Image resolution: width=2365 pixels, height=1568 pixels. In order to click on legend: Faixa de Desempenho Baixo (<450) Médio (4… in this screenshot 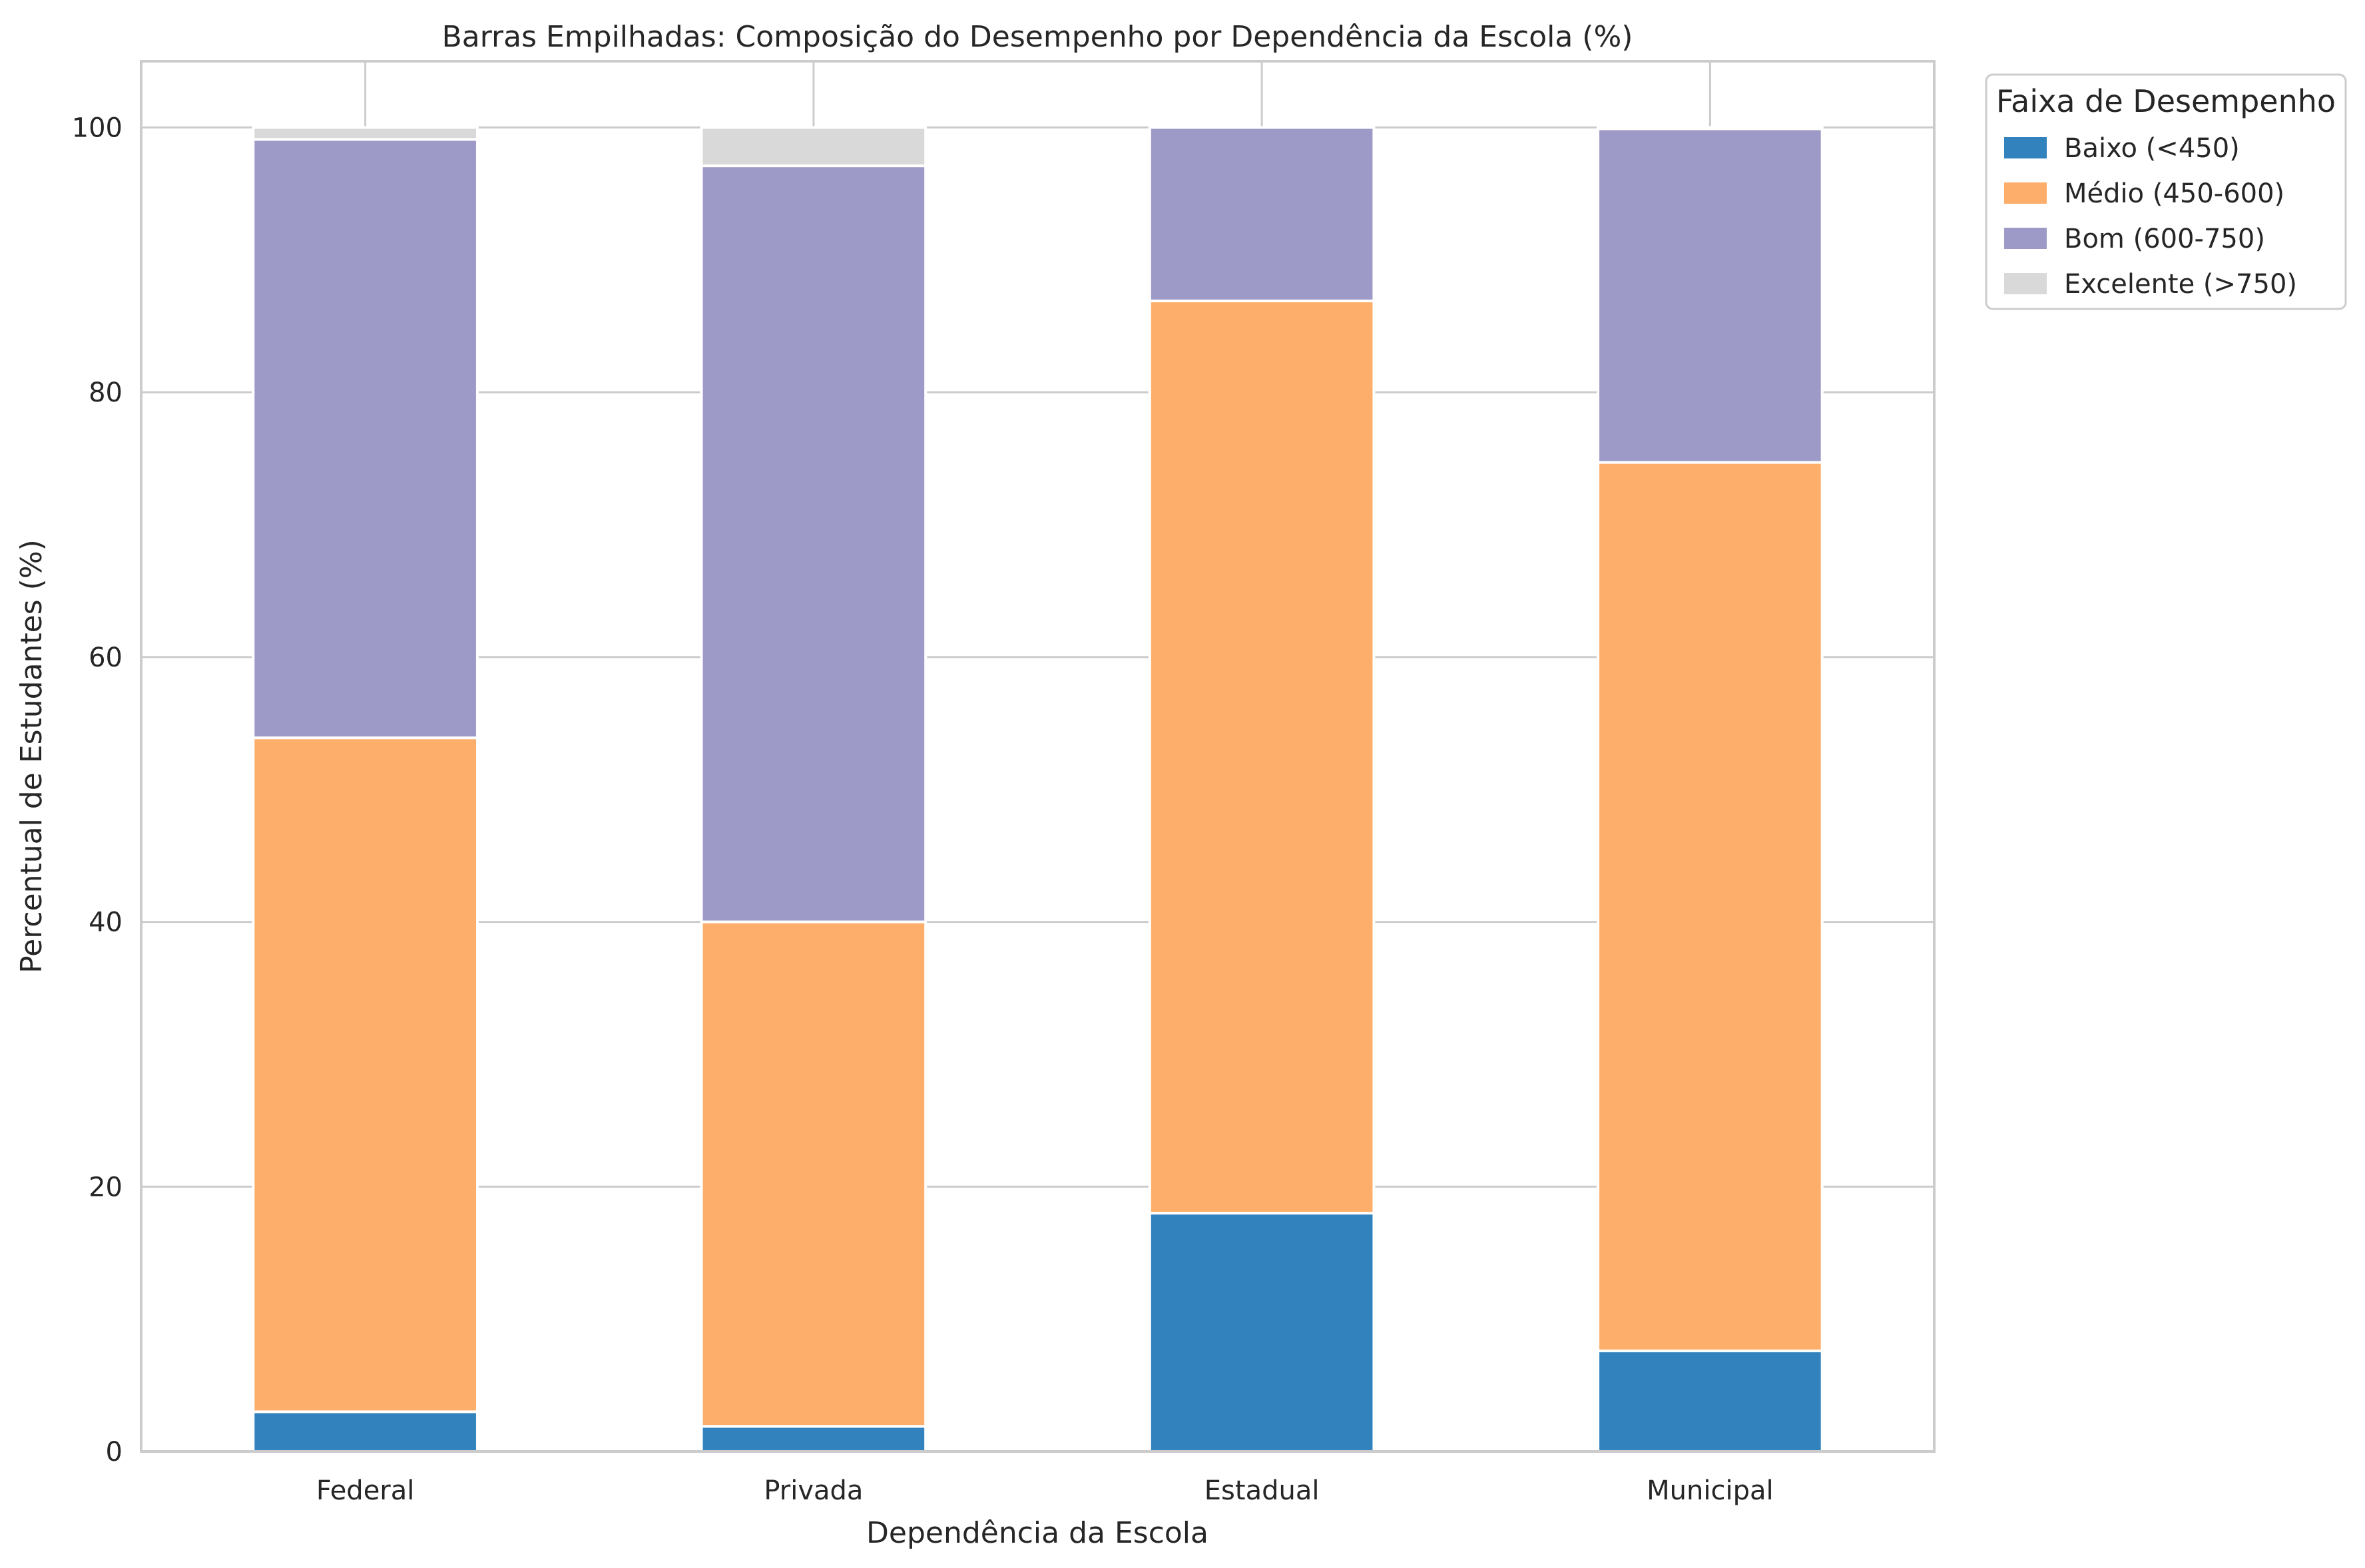, I will do `click(2166, 191)`.